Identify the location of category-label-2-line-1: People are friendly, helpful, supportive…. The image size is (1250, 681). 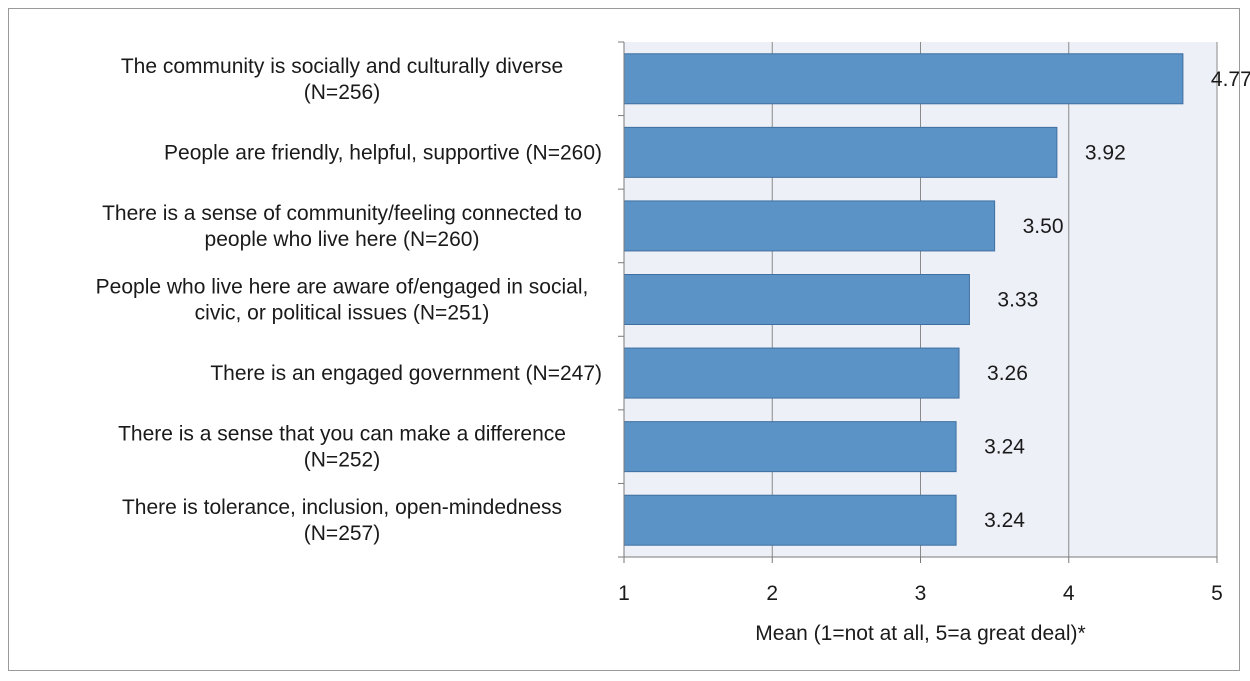
(383, 152).